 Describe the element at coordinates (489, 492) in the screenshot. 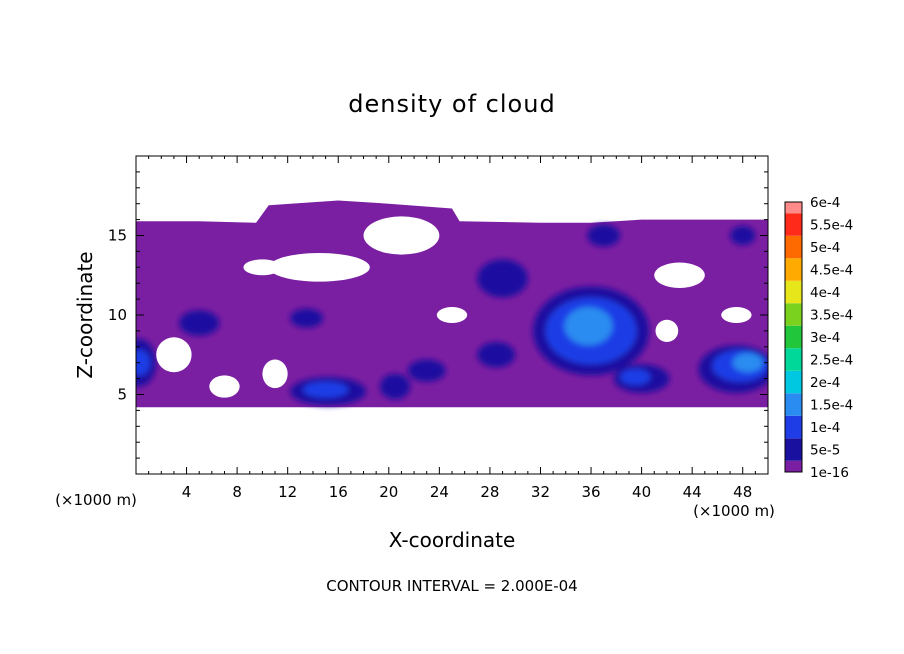

I see `x-tick-label: 28` at that location.